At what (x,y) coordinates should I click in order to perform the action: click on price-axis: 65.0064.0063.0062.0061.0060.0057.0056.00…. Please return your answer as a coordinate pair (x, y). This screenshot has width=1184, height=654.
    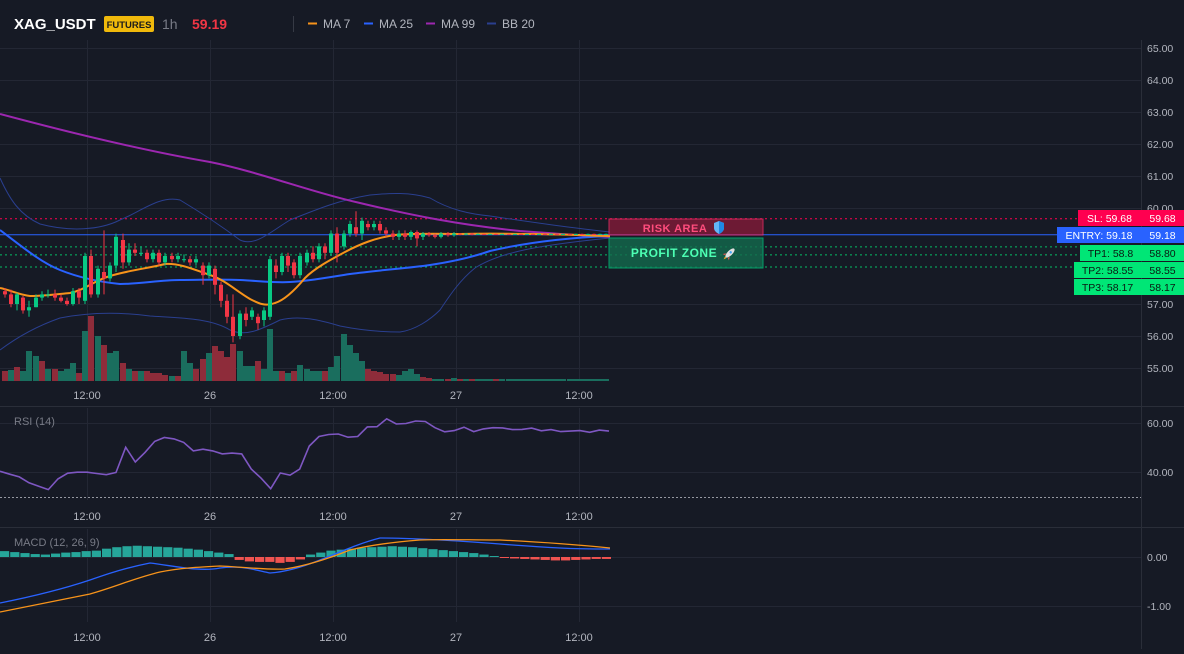
    Looking at the image, I should click on (1160, 209).